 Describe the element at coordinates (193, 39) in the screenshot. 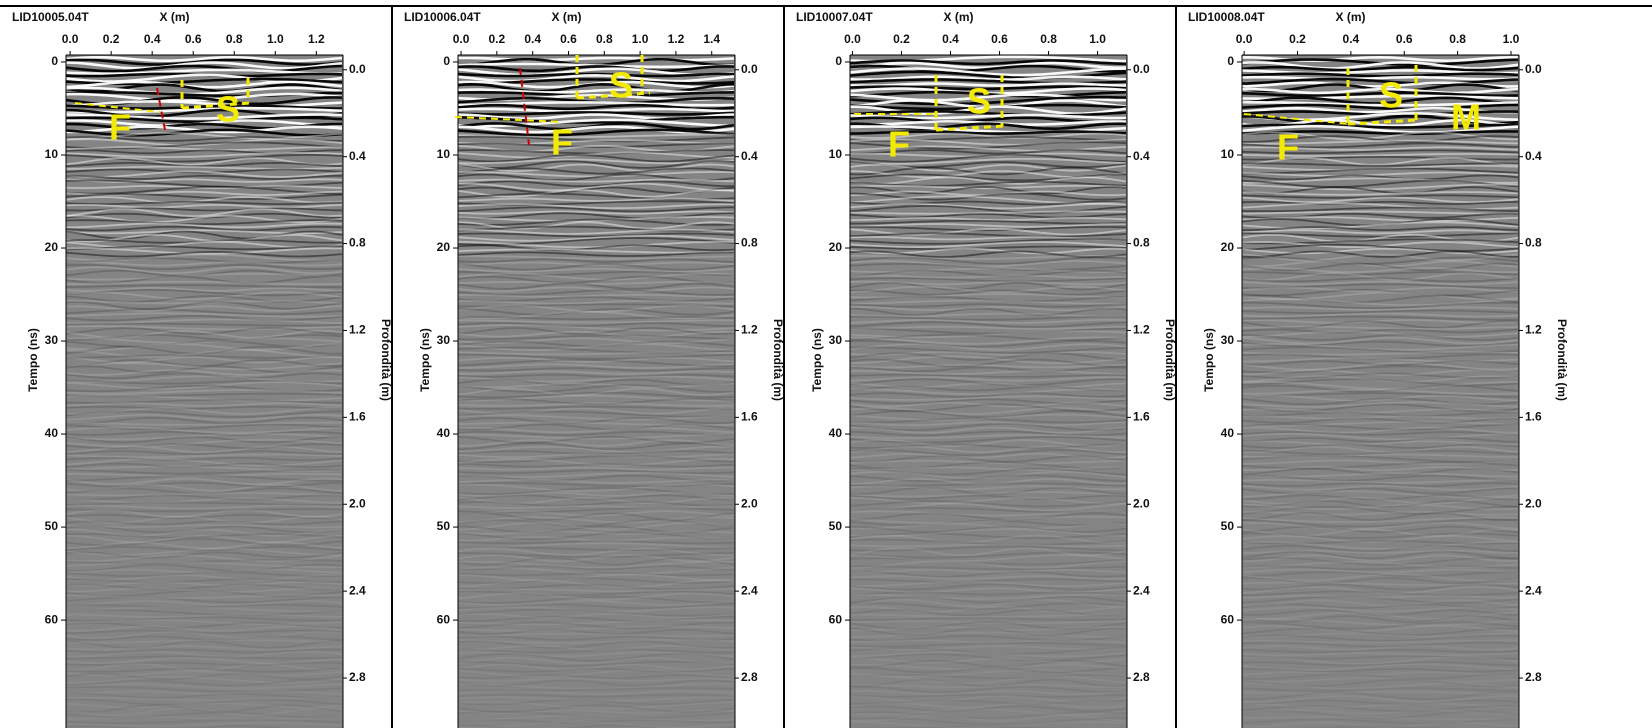

I see `x-tick-label: 0.6` at that location.